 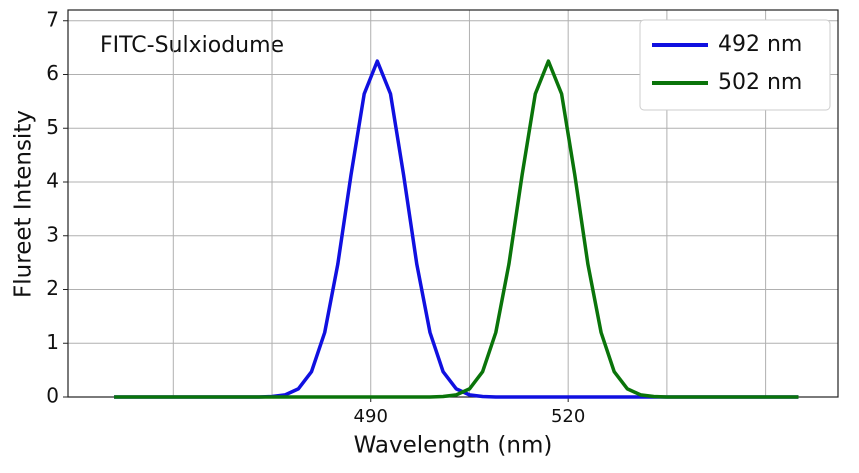 What do you see at coordinates (52, 396) in the screenshot?
I see `y-tick-label: 0` at bounding box center [52, 396].